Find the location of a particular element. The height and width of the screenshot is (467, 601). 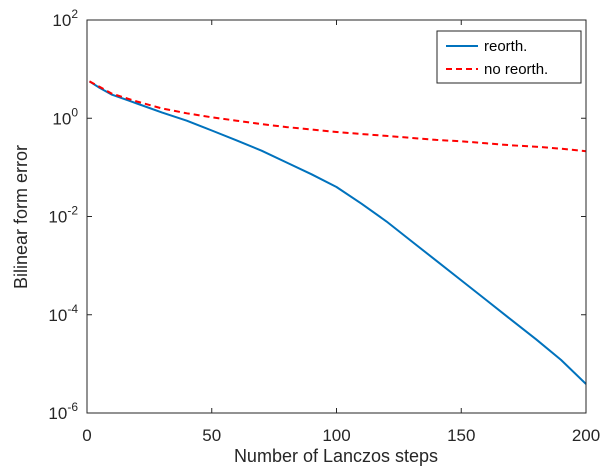

x-tick-label: 0 is located at coordinates (86, 435).